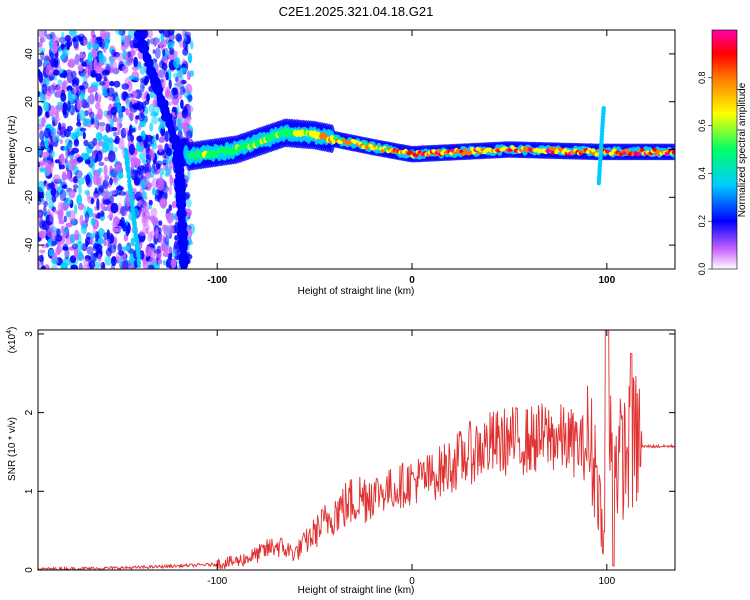 This screenshot has height=600, width=750. Describe the element at coordinates (702, 78) in the screenshot. I see `colorbar-tick-label: 0.8` at that location.